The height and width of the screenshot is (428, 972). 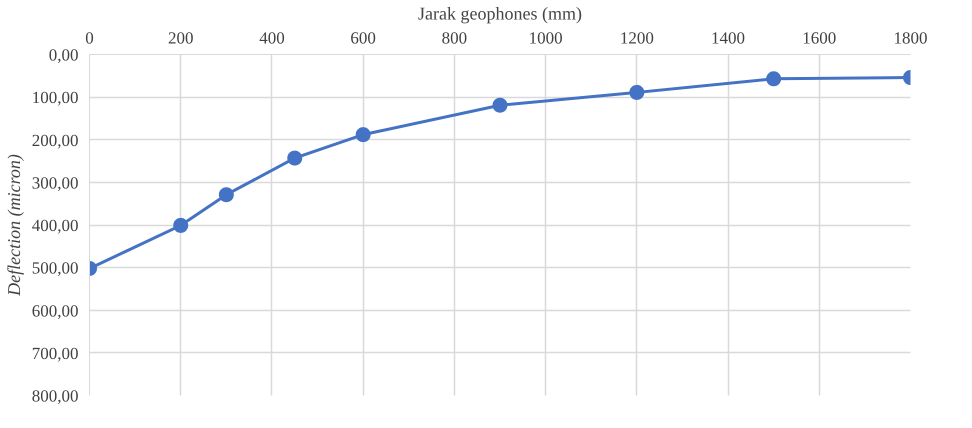 I want to click on x-tick-label: 0, so click(x=89, y=38).